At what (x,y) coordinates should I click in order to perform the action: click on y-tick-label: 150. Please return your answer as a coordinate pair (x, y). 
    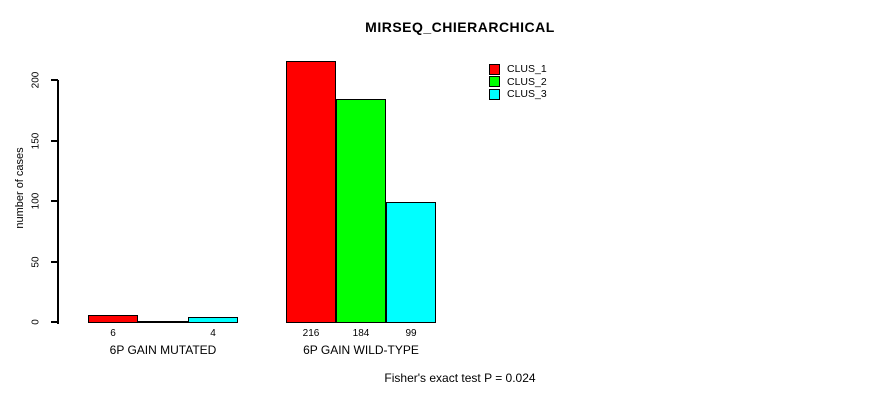
    Looking at the image, I should click on (36, 140).